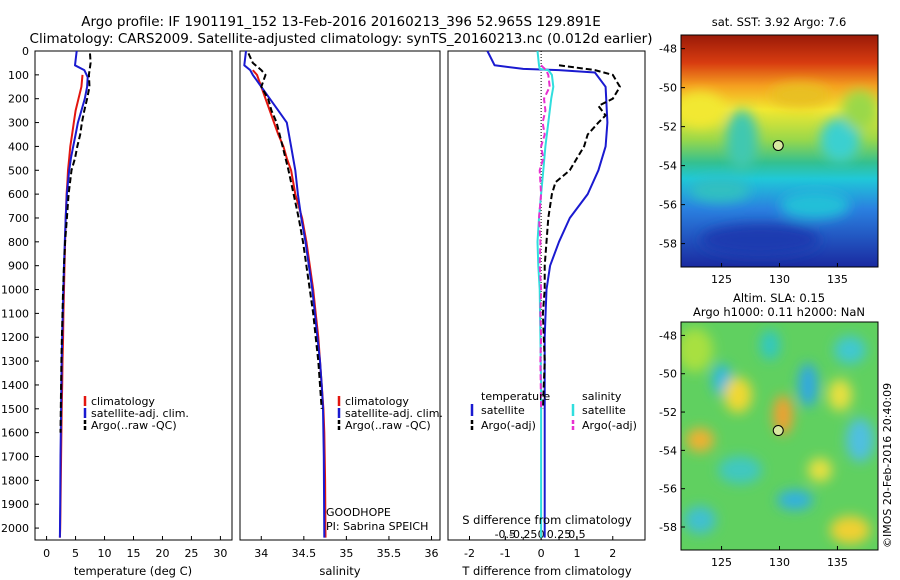 This screenshot has height=580, width=900. I want to click on y-tick-label: 1900, so click(15, 504).